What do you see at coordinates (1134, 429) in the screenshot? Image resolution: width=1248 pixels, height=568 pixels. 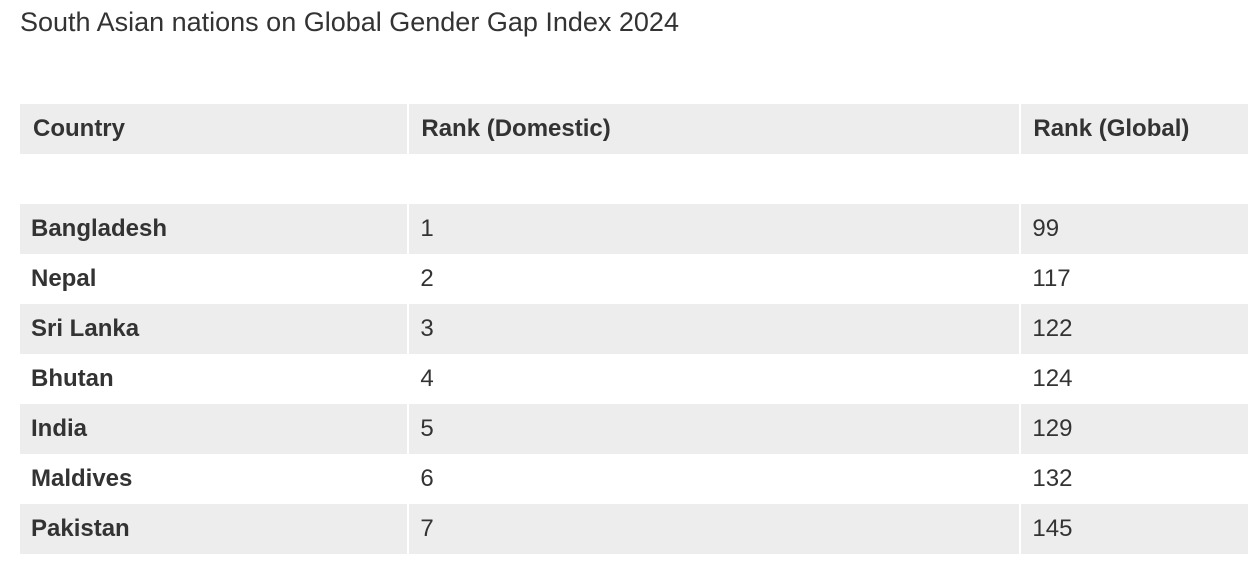 I see `rank-global-cell: 129` at bounding box center [1134, 429].